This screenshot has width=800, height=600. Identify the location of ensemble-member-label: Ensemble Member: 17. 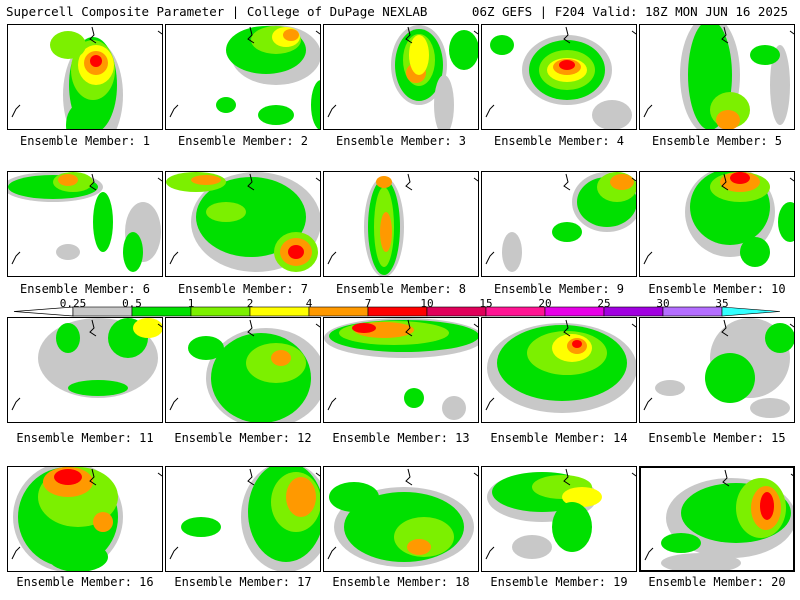
(243, 582).